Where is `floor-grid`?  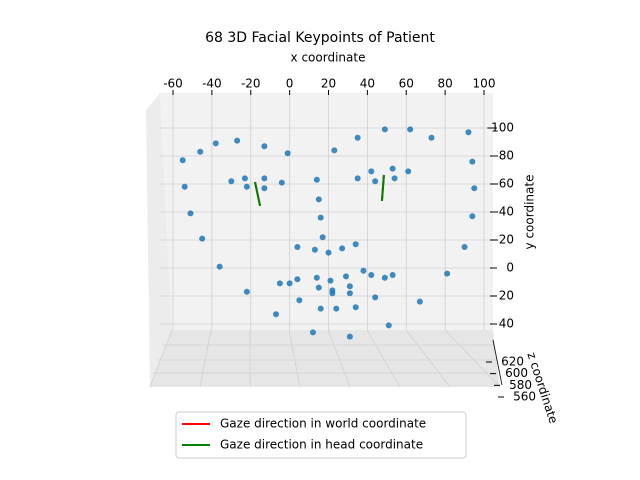
floor-grid is located at coordinates (325, 358).